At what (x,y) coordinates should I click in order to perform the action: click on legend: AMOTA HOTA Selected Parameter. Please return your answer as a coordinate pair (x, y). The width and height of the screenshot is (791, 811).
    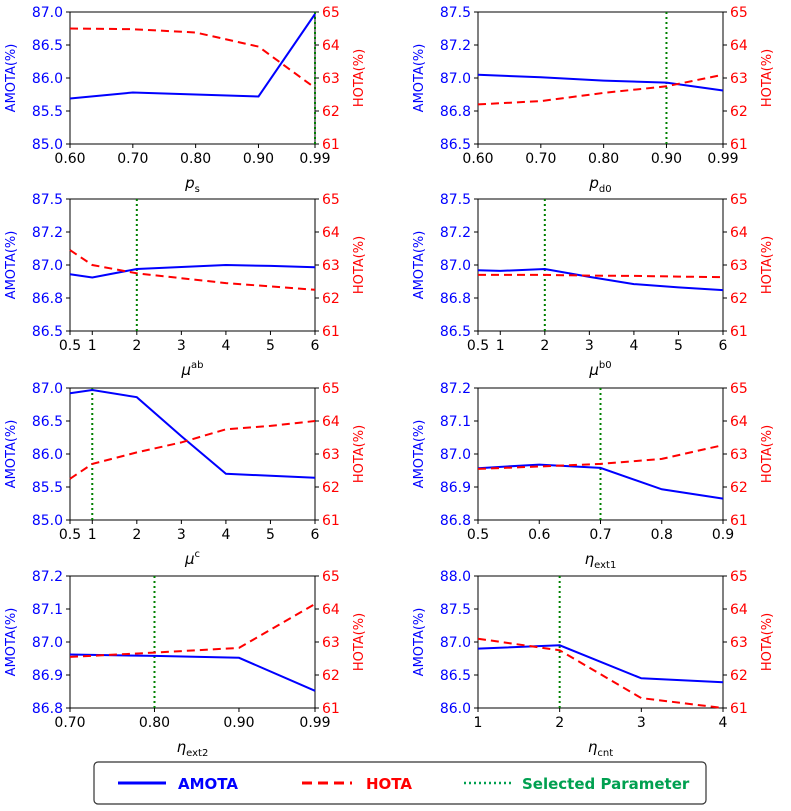
    Looking at the image, I should click on (400, 783).